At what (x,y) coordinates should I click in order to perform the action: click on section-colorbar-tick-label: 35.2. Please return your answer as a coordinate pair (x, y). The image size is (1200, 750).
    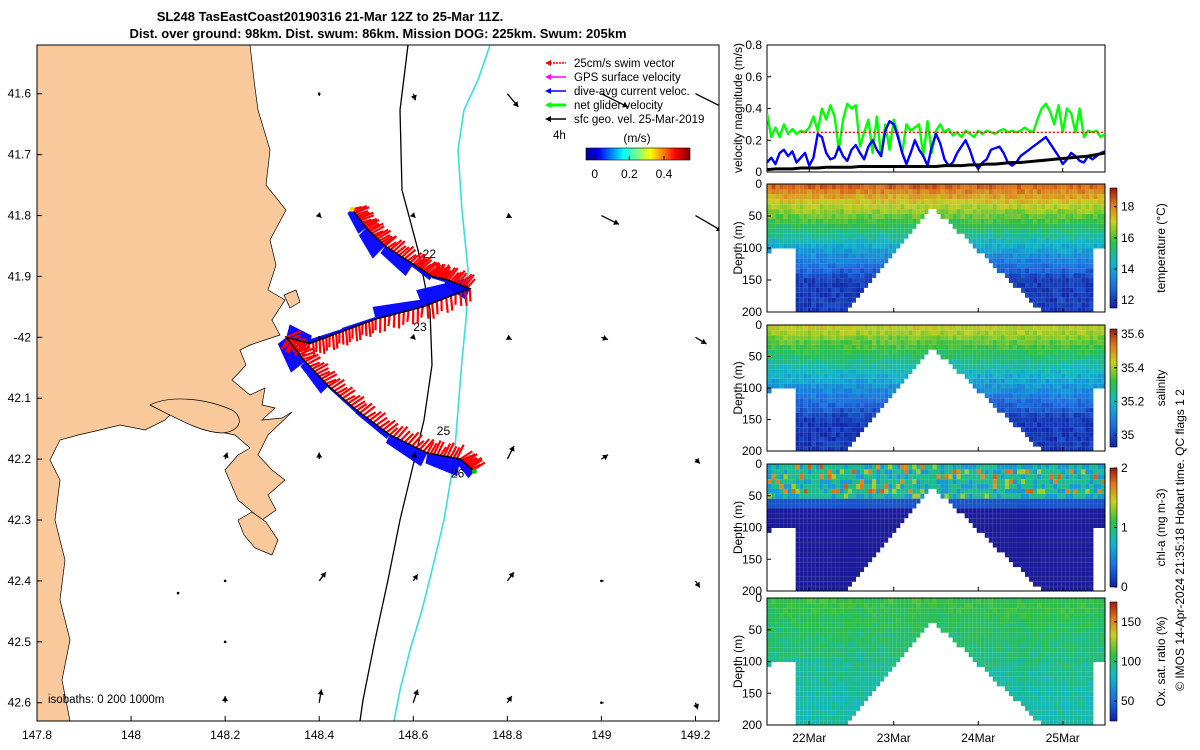
    Looking at the image, I should click on (1133, 401).